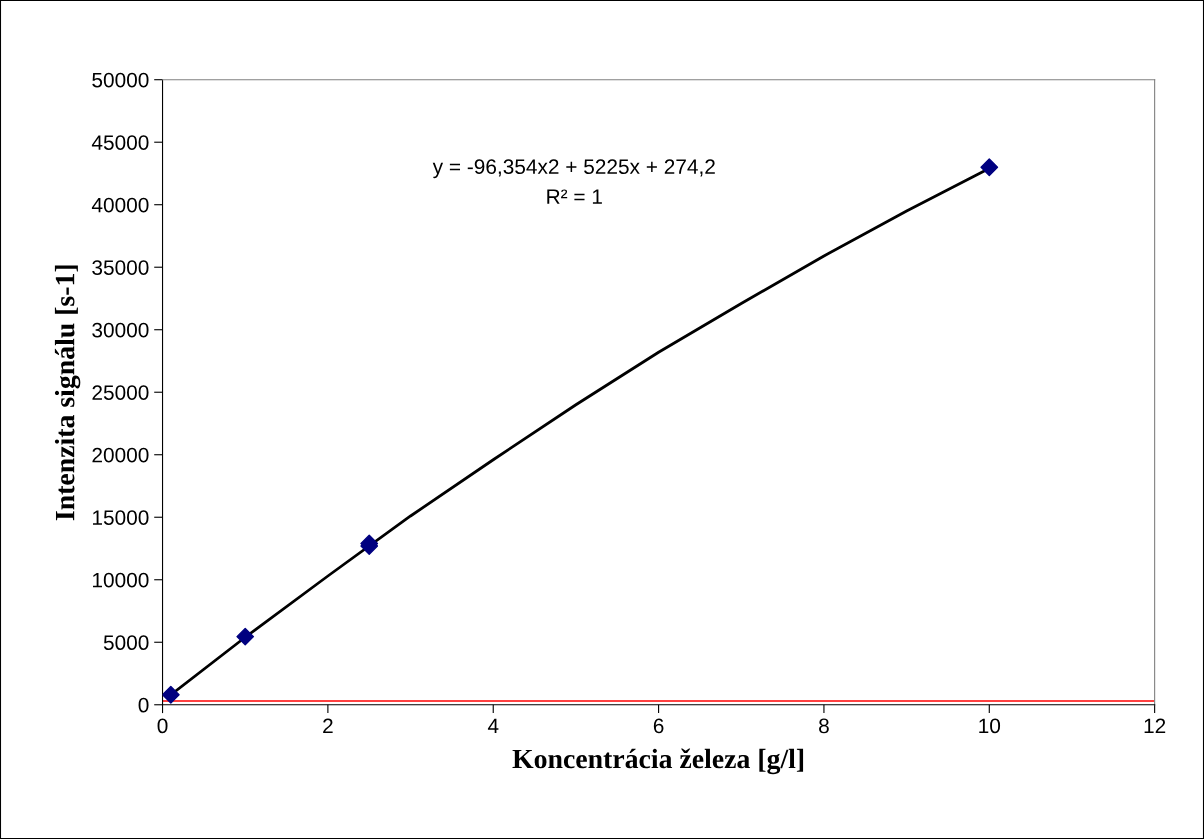  Describe the element at coordinates (328, 726) in the screenshot. I see `x-tick-label: 2` at that location.